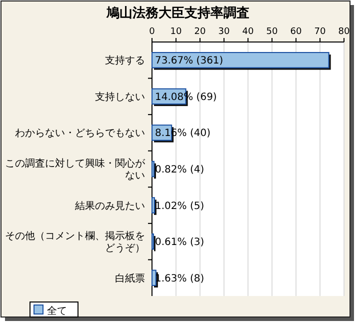  Describe the element at coordinates (296, 32) in the screenshot. I see `x-tick-label: 60` at that location.